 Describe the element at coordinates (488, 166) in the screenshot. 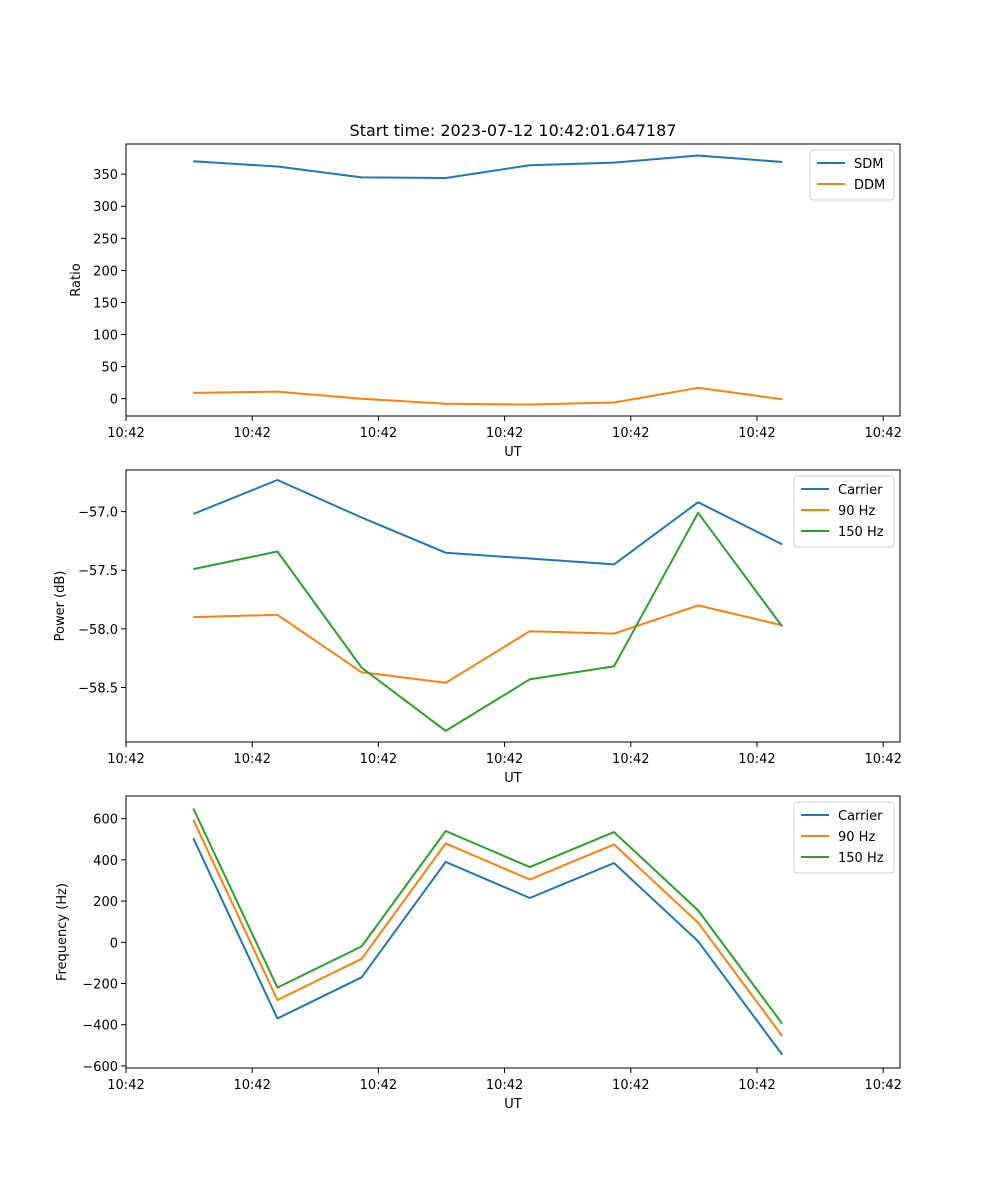

I see `series-line-sdm` at that location.